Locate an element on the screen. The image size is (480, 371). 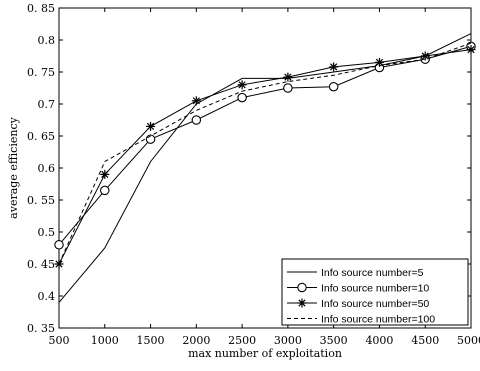
legend-item: Info source number=10 is located at coordinates (358, 289).